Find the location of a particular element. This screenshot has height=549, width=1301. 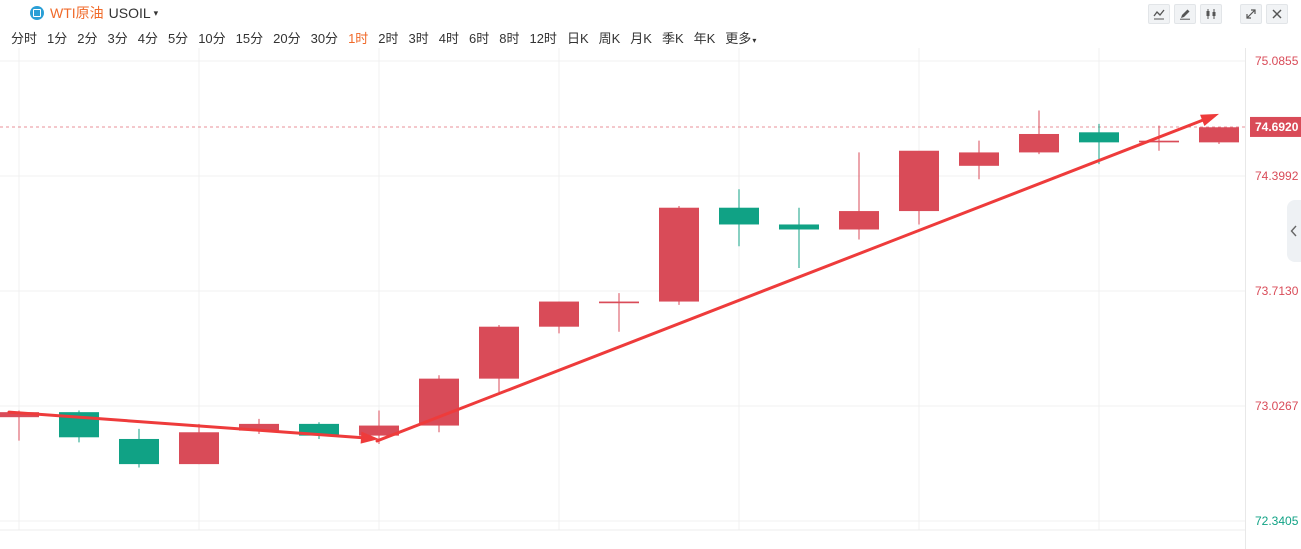

period-tab: 周K is located at coordinates (610, 37).